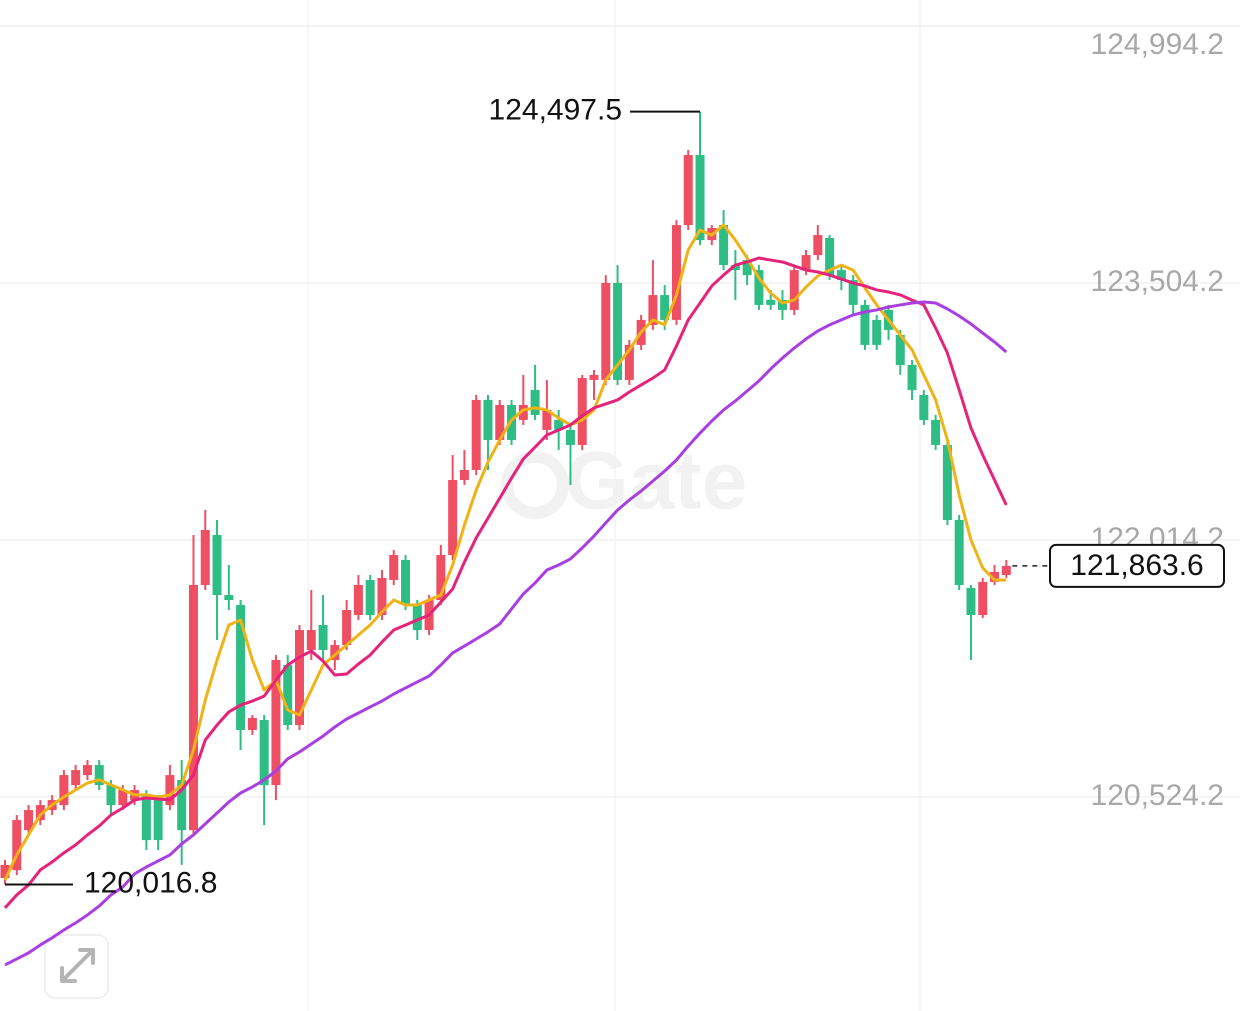  I want to click on expand-icon, so click(77, 965).